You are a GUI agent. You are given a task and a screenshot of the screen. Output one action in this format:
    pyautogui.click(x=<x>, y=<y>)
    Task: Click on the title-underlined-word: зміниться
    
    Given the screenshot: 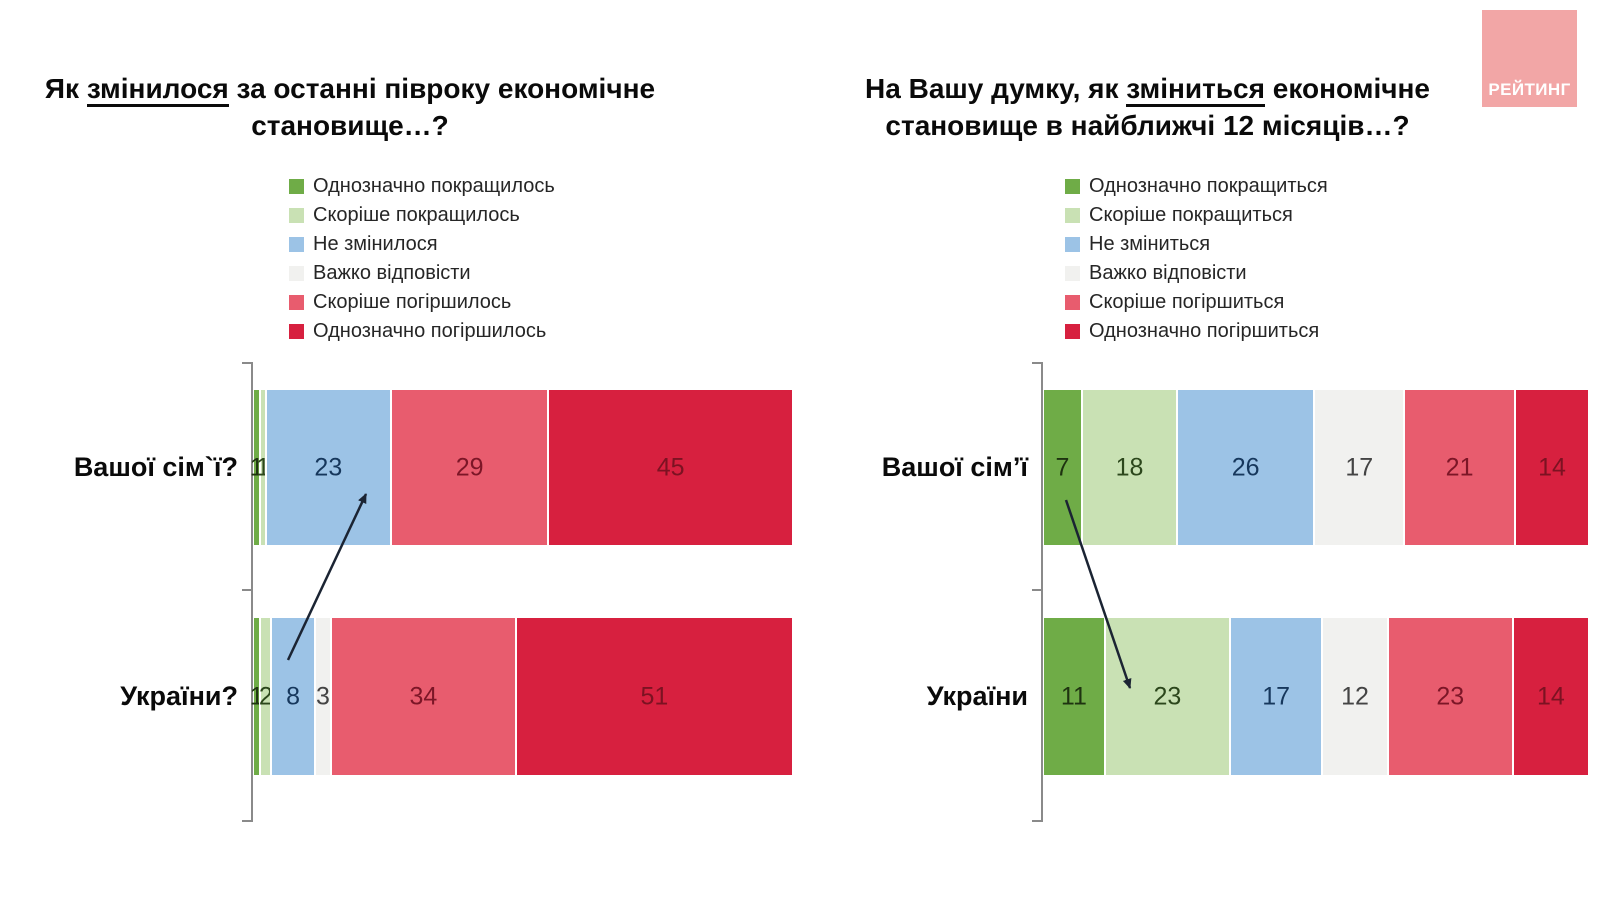 What is the action you would take?
    pyautogui.click(x=1195, y=90)
    